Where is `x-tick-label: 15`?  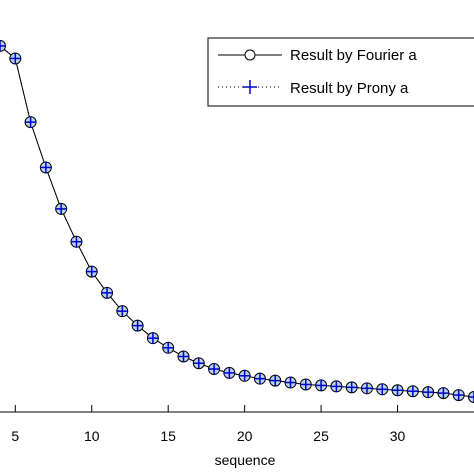 x-tick-label: 15 is located at coordinates (168, 436).